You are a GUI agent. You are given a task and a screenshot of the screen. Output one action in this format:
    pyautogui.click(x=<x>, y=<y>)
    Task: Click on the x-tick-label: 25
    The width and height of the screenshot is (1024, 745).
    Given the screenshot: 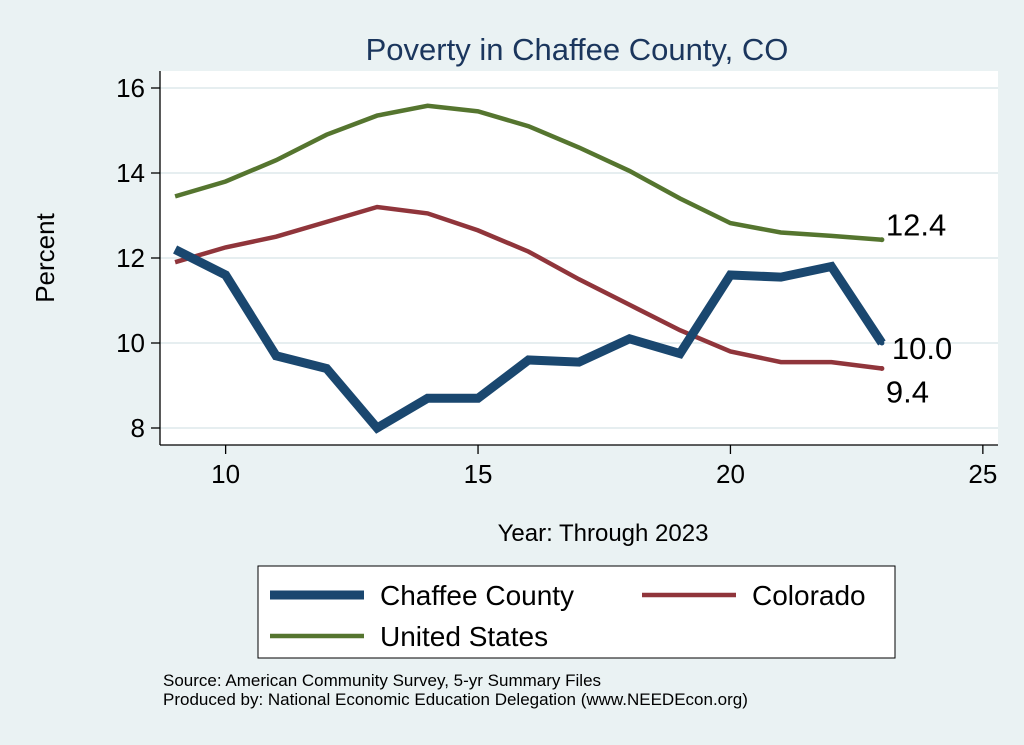 What is the action you would take?
    pyautogui.click(x=982, y=474)
    